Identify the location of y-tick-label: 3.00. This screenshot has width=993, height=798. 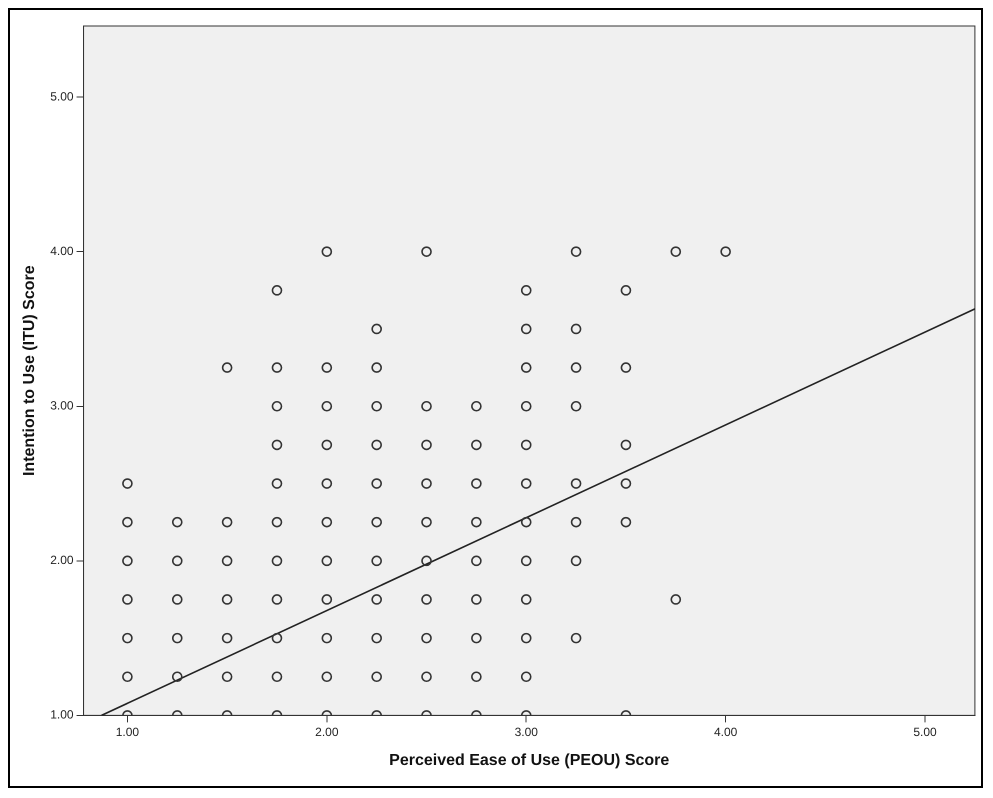
(62, 405).